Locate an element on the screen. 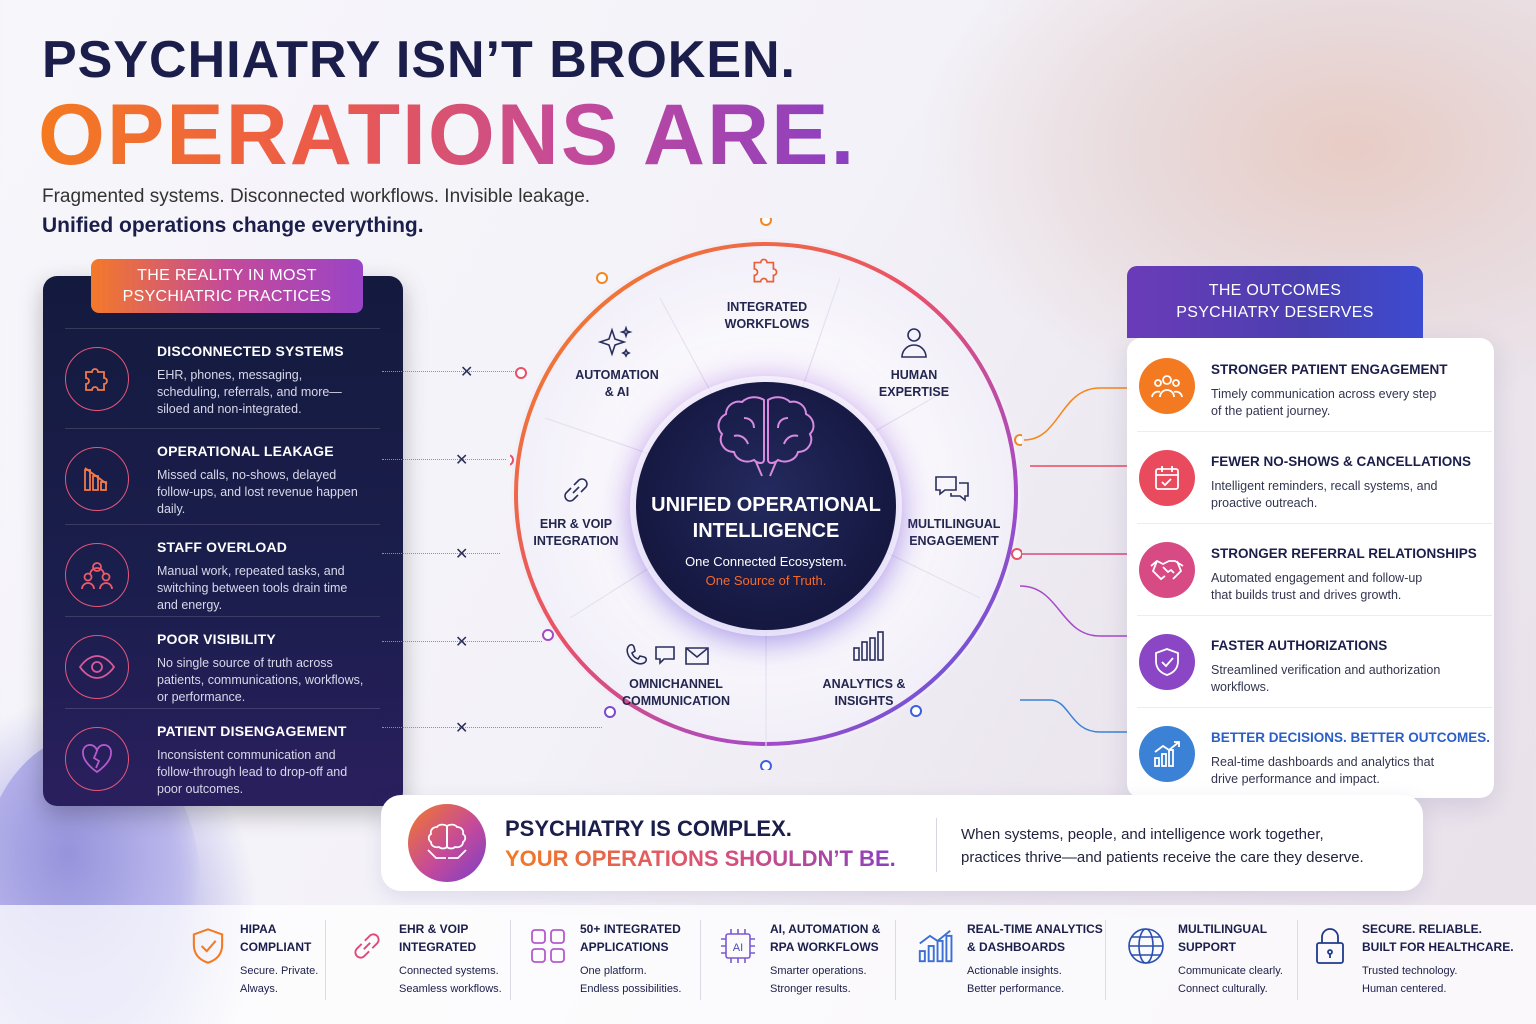 The height and width of the screenshot is (1024, 1536). feature-title-line-2: & DASHBOARDS is located at coordinates (1016, 947).